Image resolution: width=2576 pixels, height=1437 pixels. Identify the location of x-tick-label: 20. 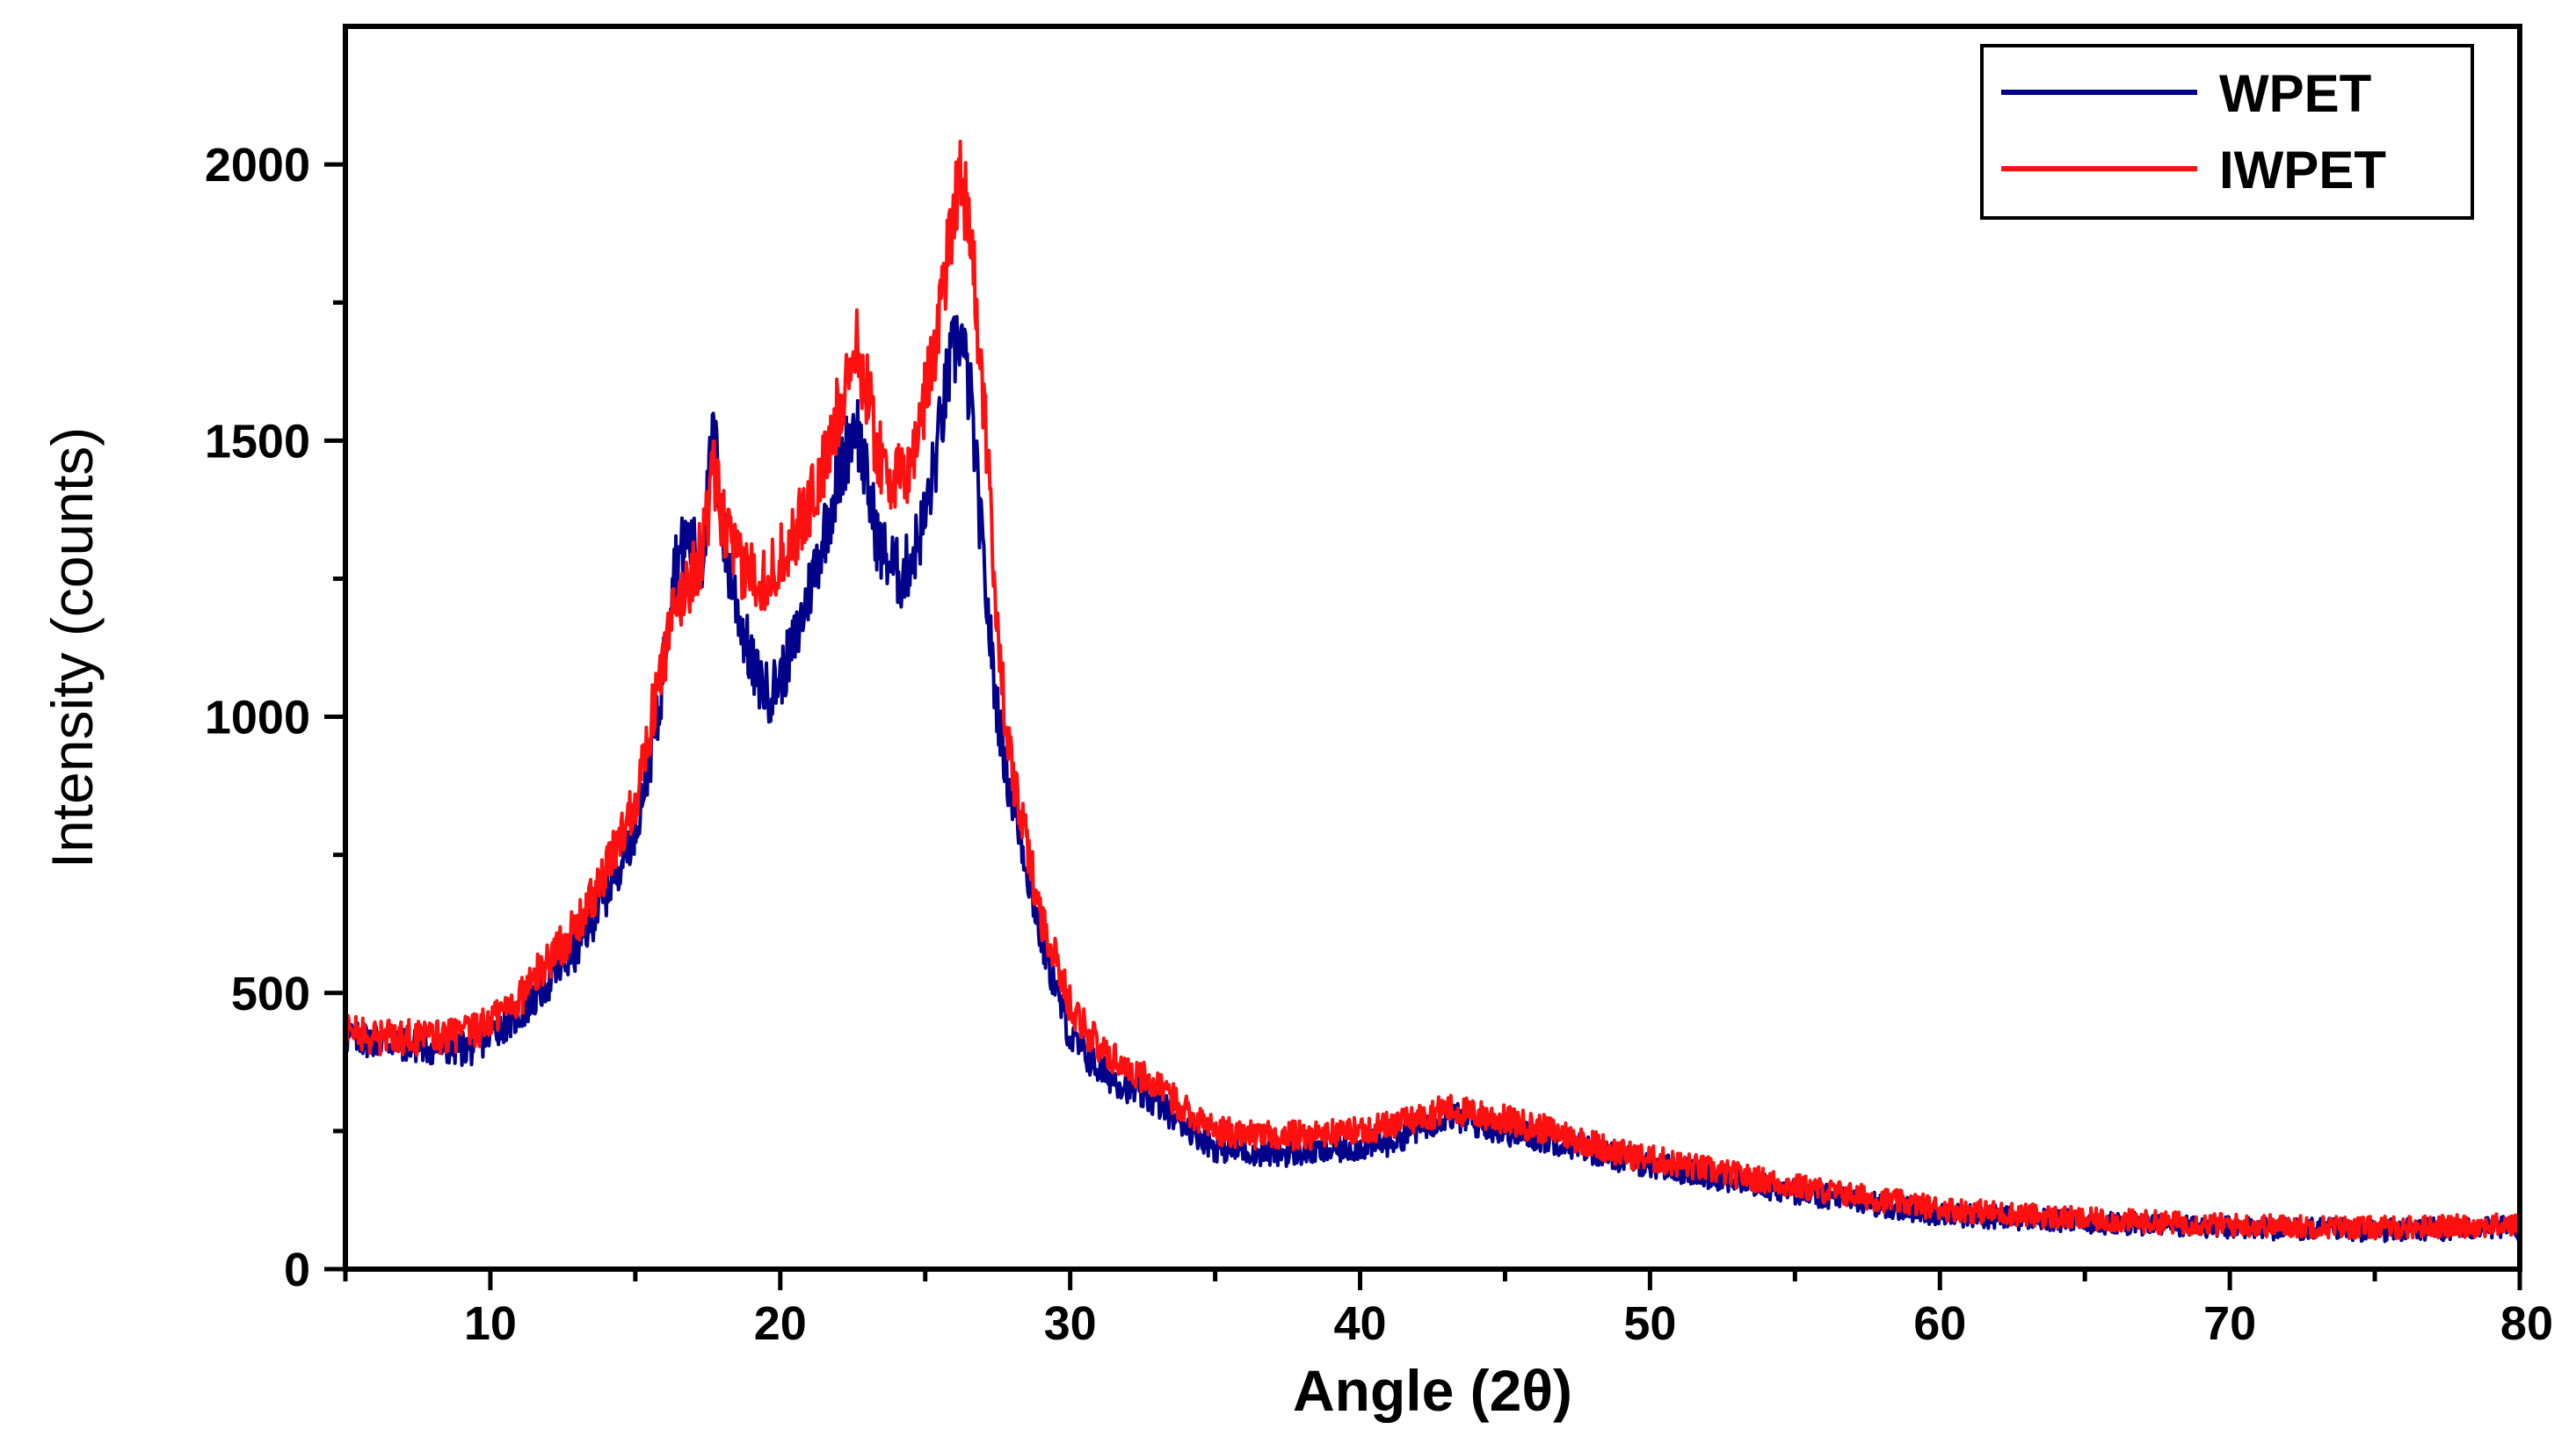
(780, 1323).